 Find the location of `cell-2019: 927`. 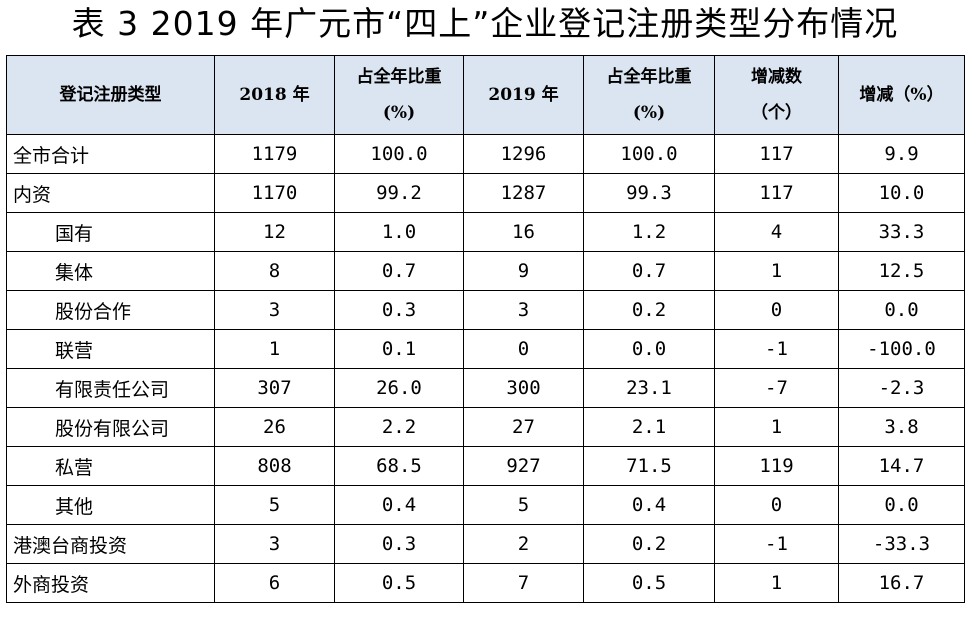

cell-2019: 927 is located at coordinates (523, 466).